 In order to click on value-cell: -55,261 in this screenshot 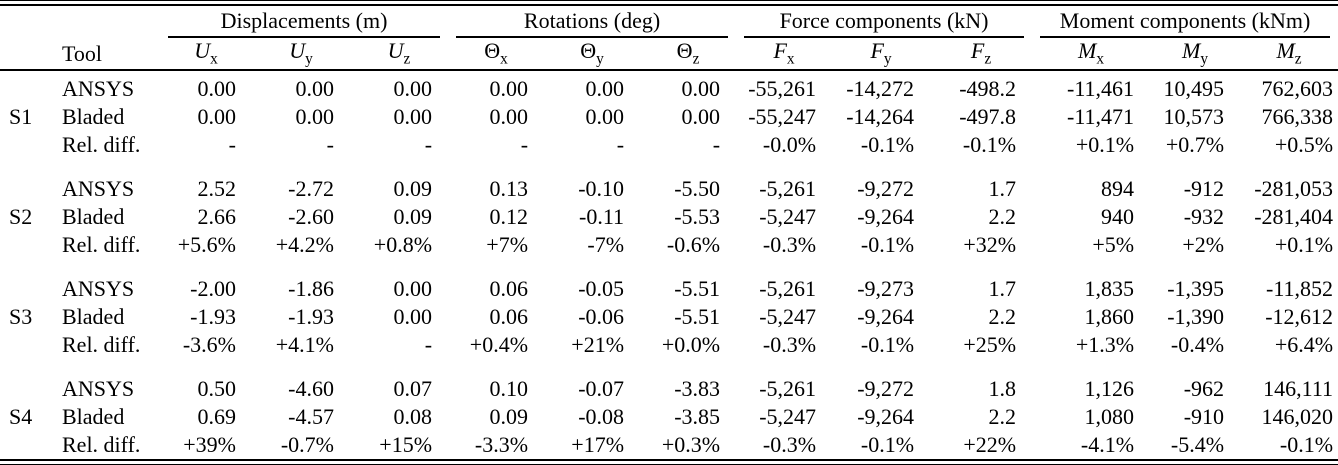, I will do `click(782, 88)`.